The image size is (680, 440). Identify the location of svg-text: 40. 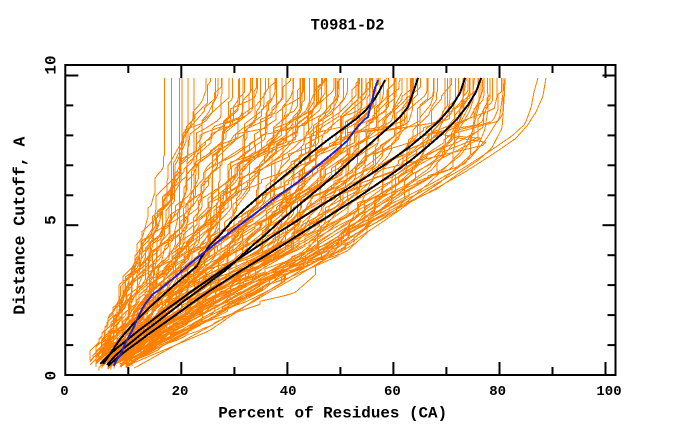
(288, 392).